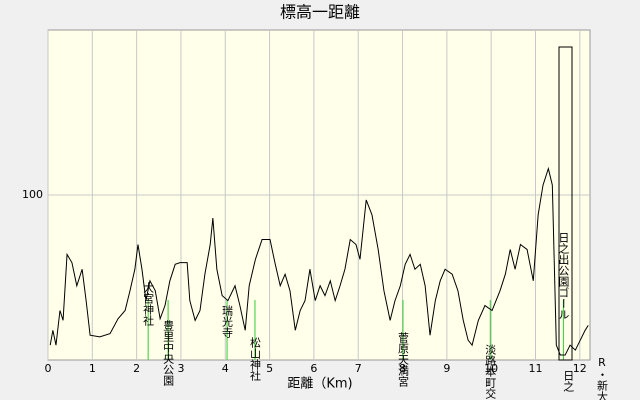 The height and width of the screenshot is (400, 640). What do you see at coordinates (320, 12) in the screenshot?
I see `chart-title: 標高一距離` at bounding box center [320, 12].